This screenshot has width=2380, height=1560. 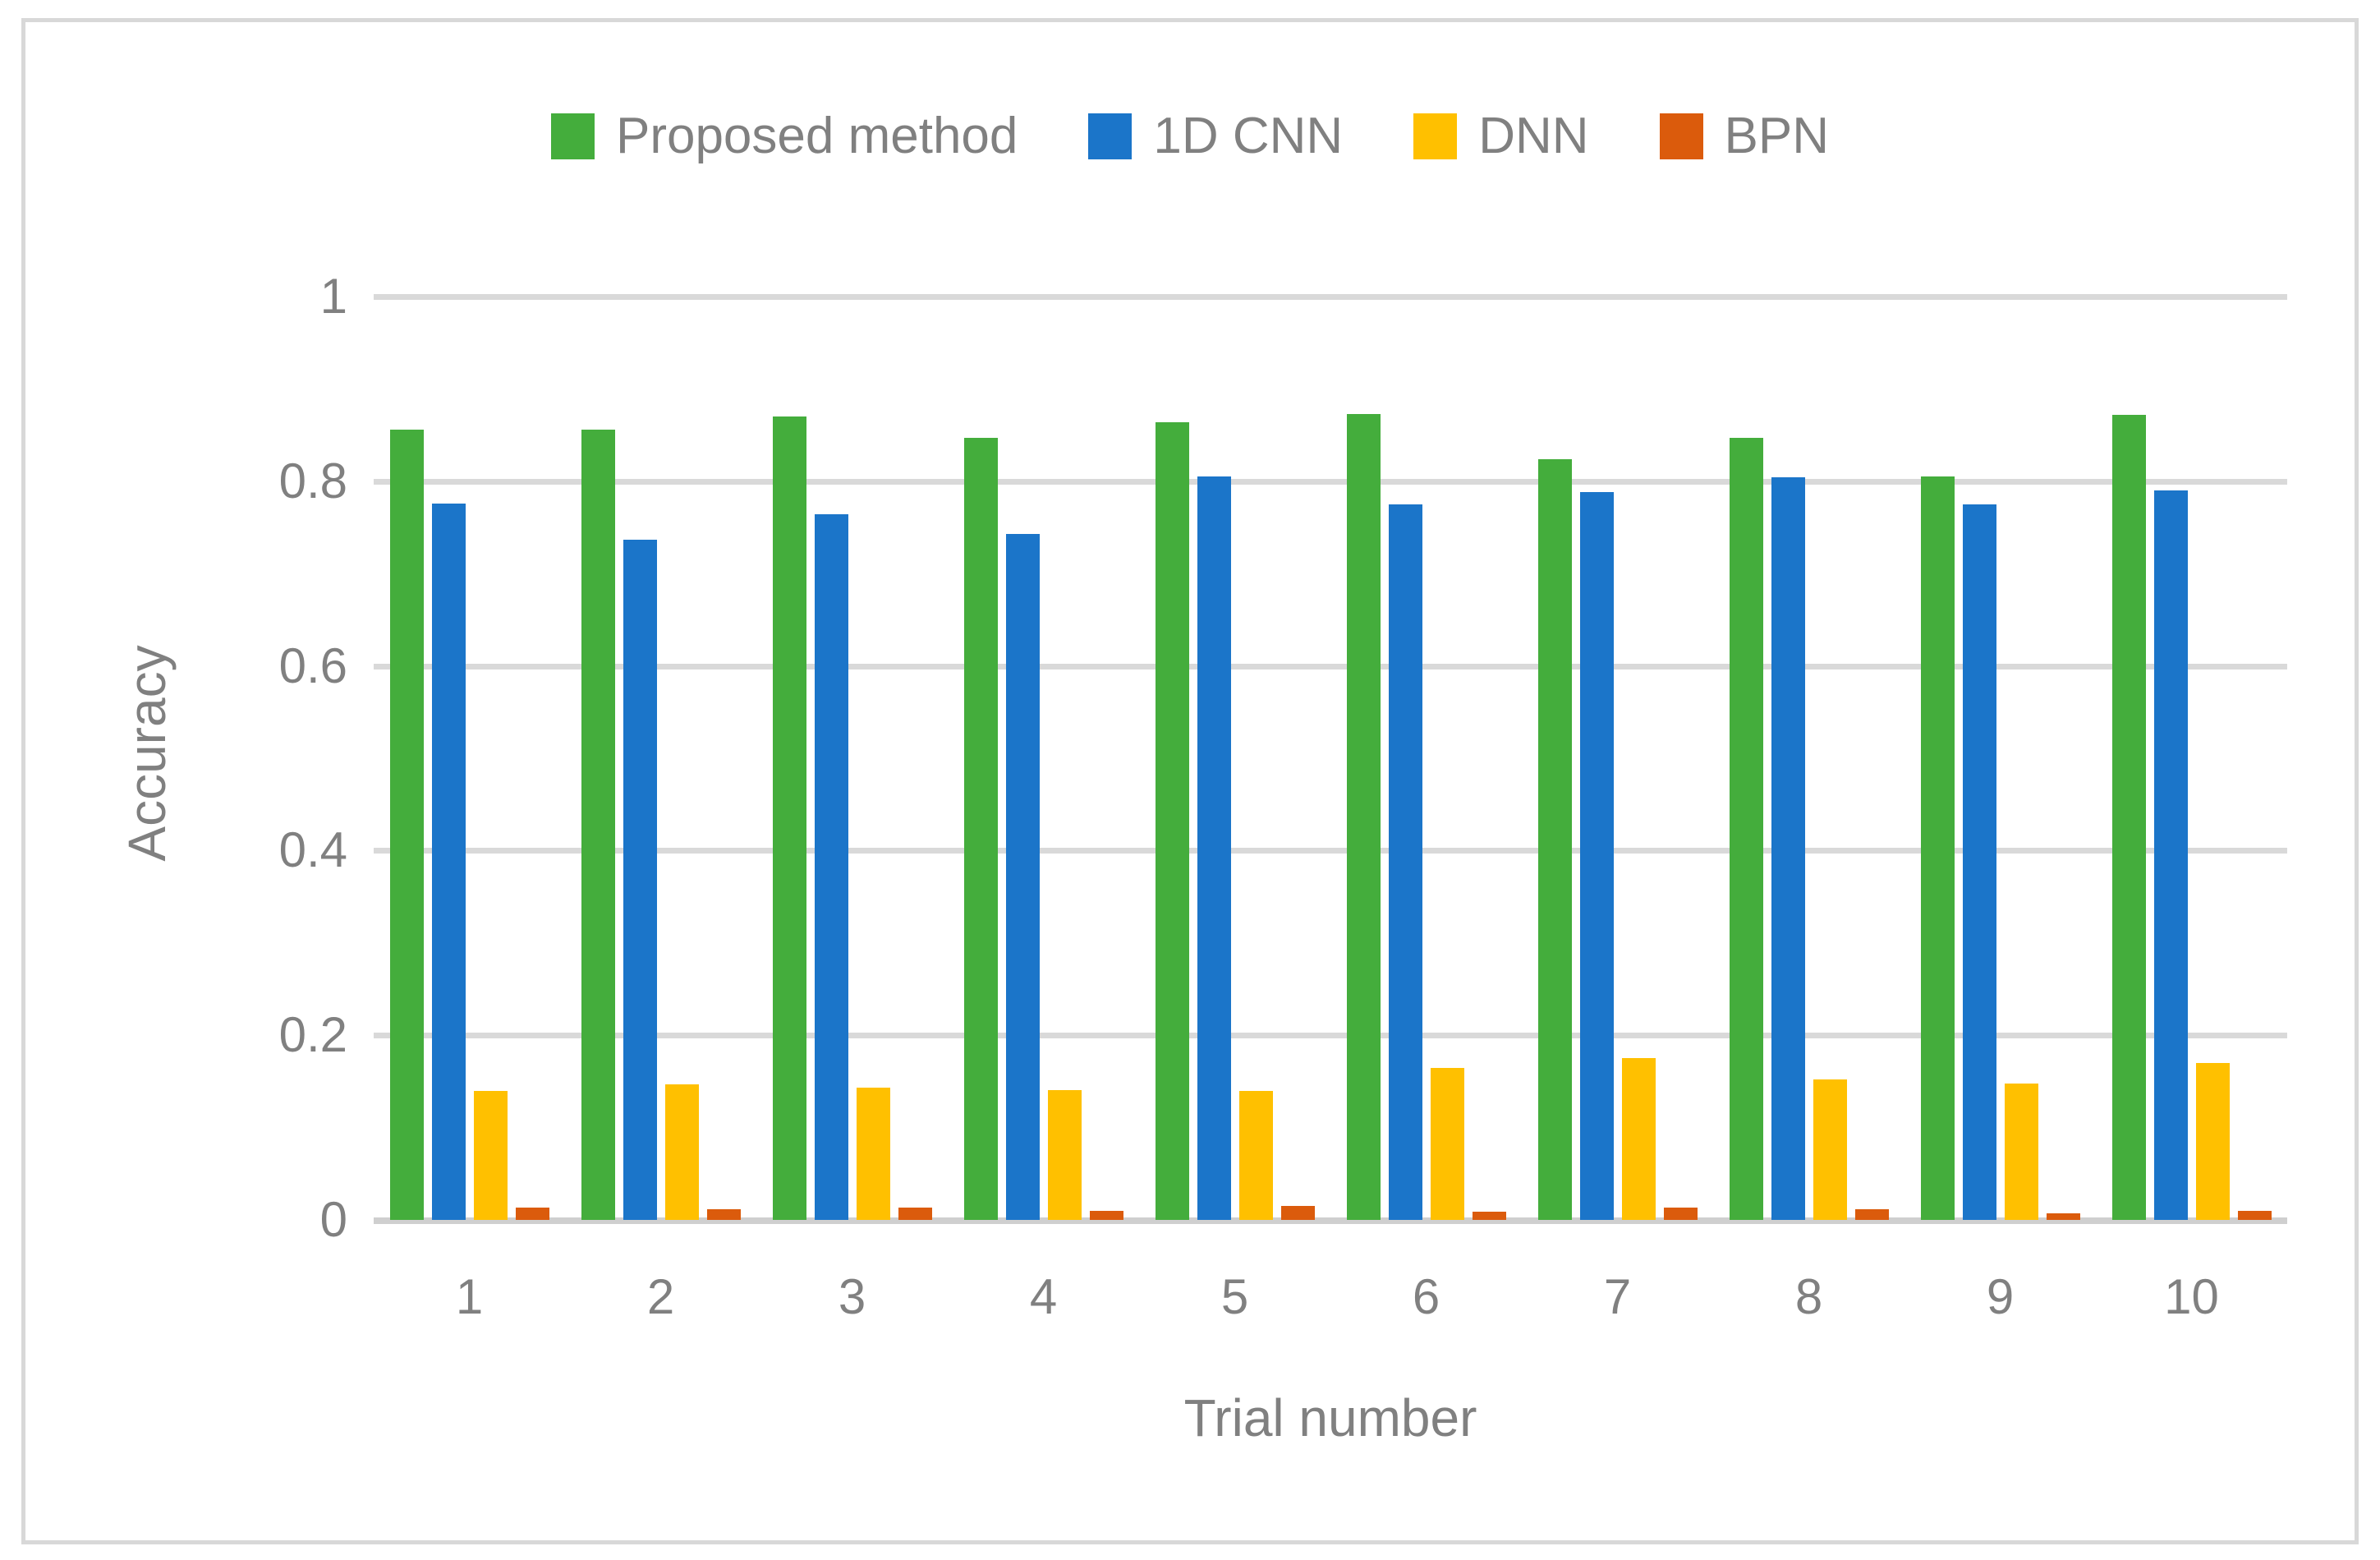 I want to click on legend-item-proposed-method: Proposed method, so click(x=784, y=136).